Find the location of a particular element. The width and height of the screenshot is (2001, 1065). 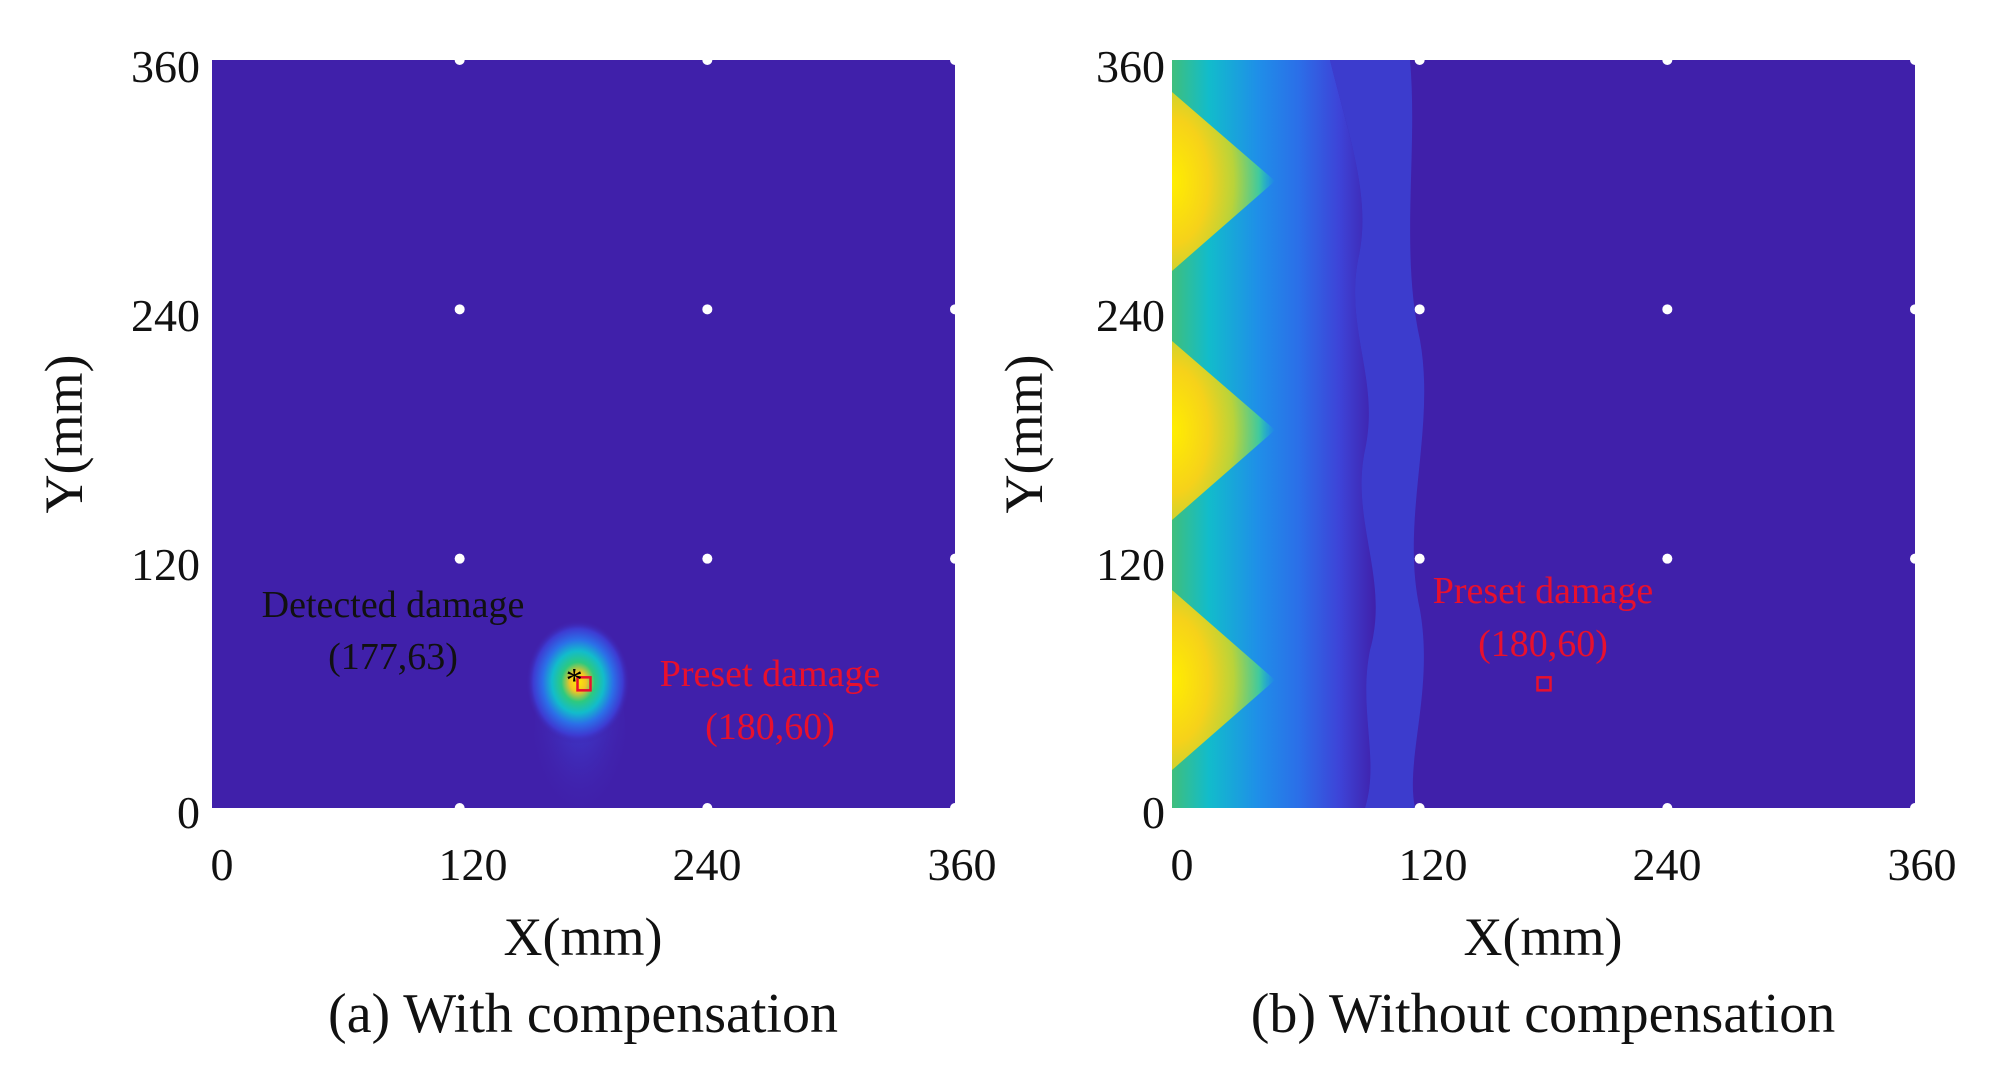

panel-b-preset-damage-marker is located at coordinates (1544, 684).